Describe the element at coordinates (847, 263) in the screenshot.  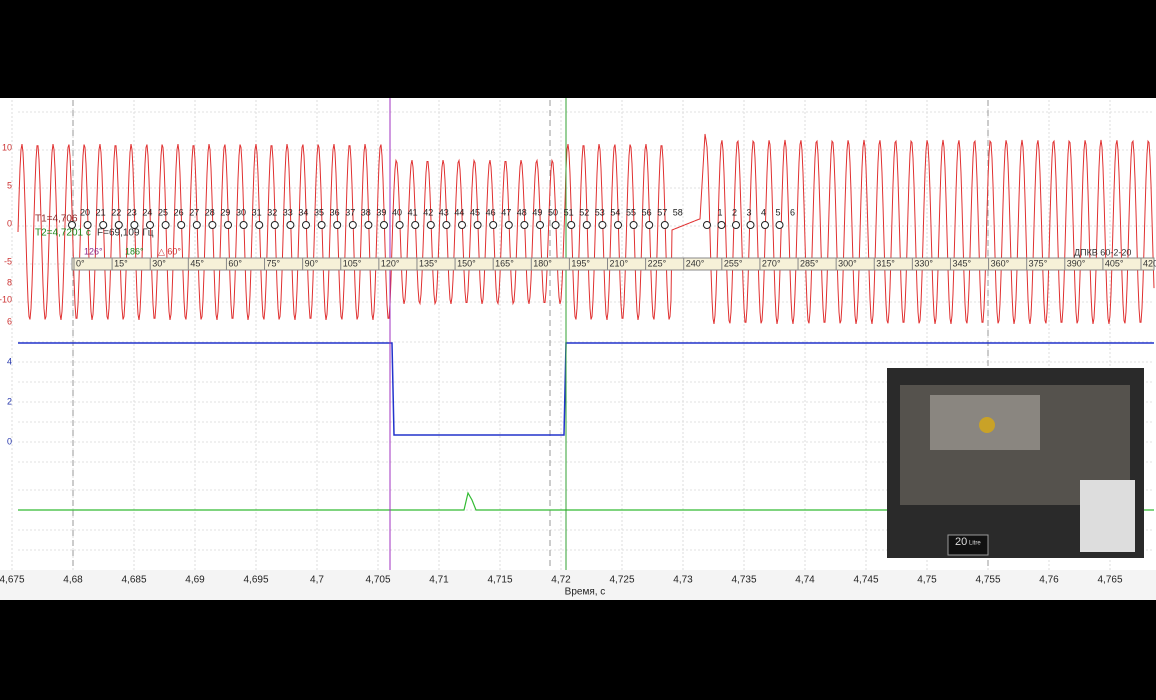
I see `degree-label: 300°` at that location.